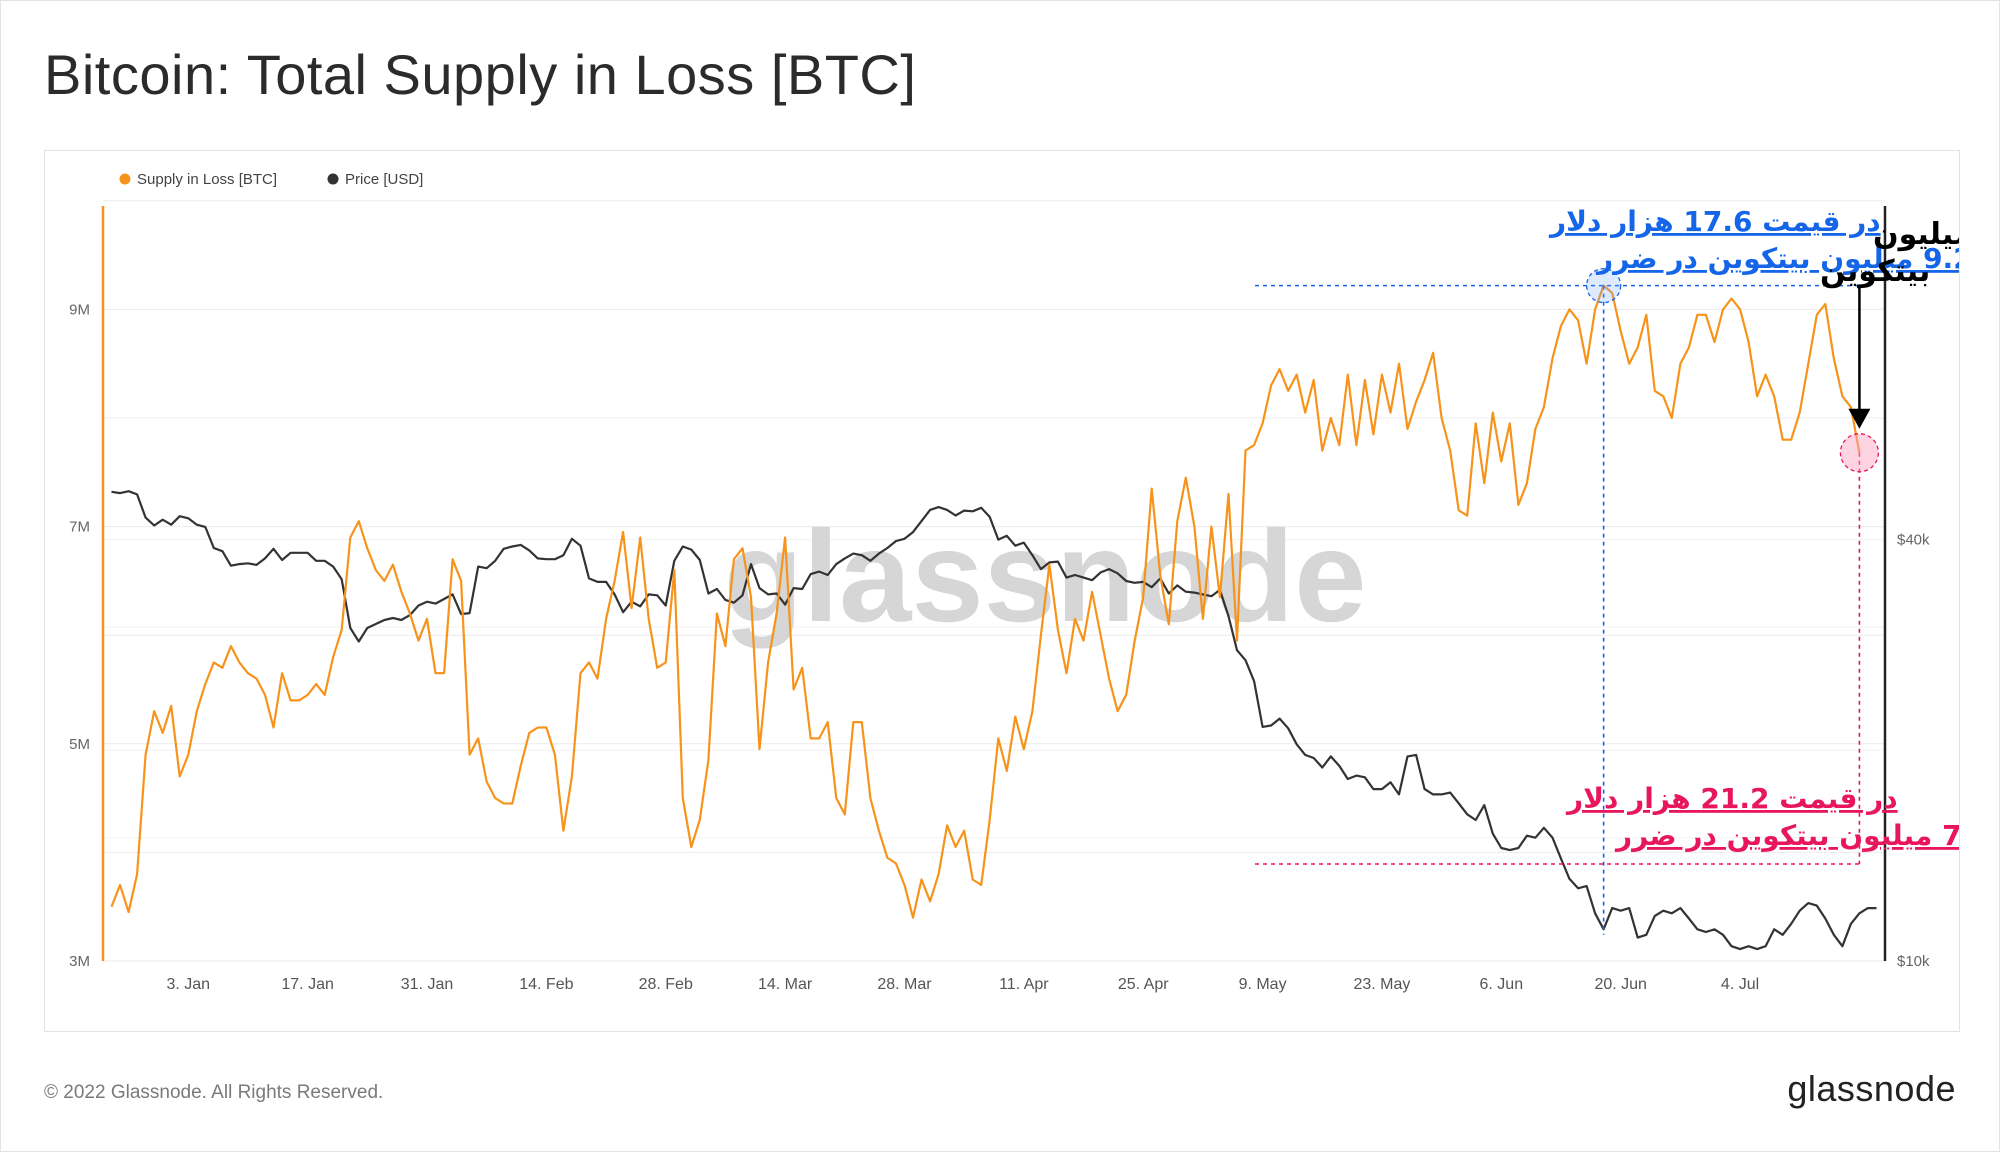 The width and height of the screenshot is (2000, 1152). Describe the element at coordinates (1045, 576) in the screenshot. I see `watermark: glassnode` at that location.